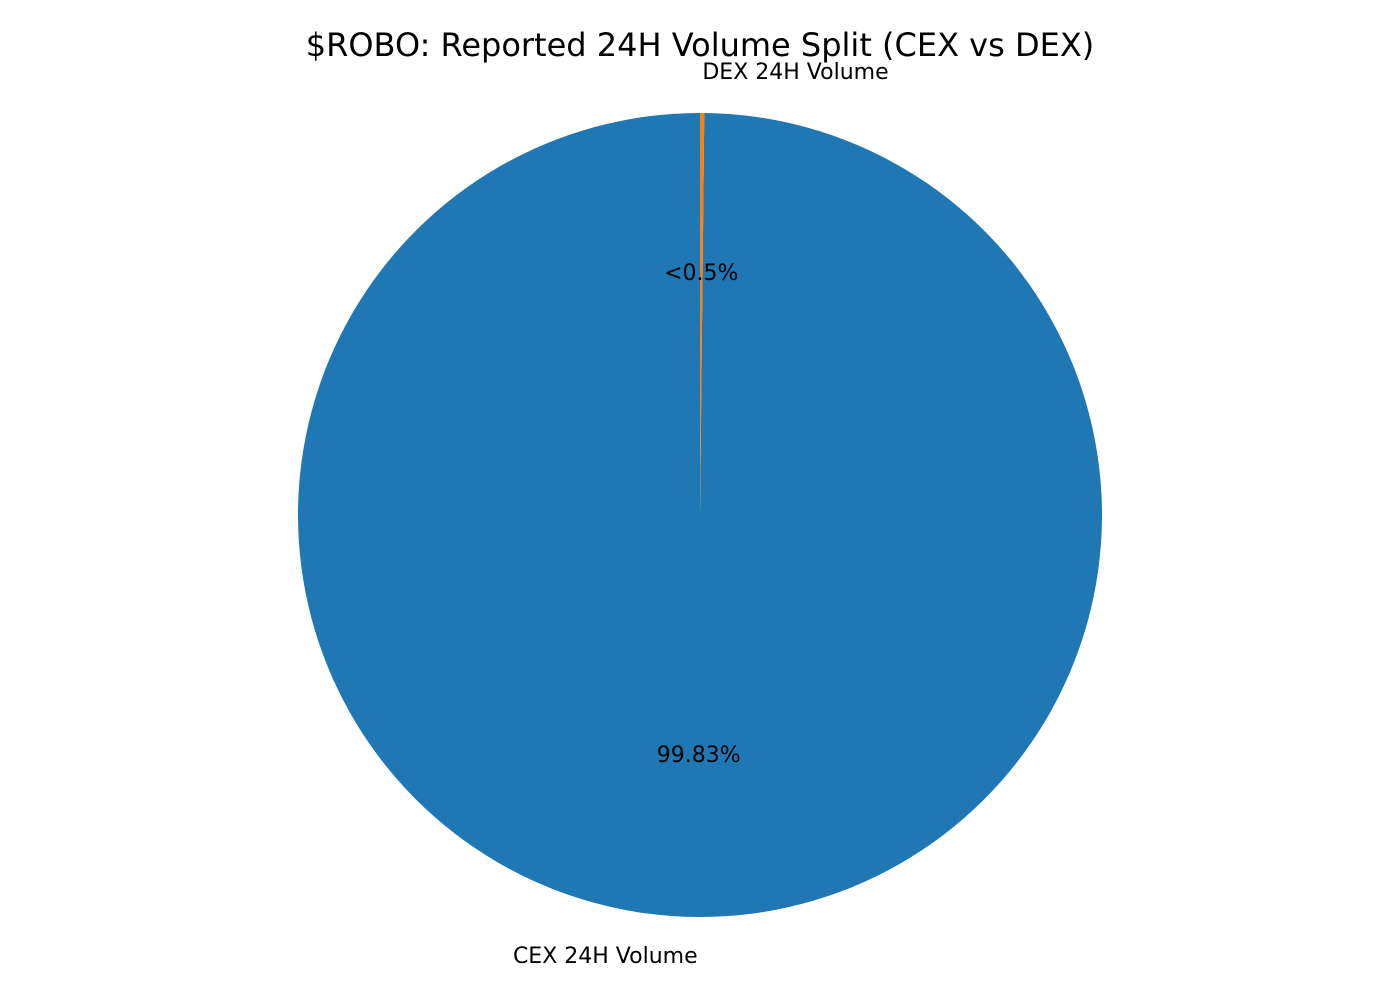  What do you see at coordinates (605, 956) in the screenshot?
I see `slice-label-cex: CEX 24H Volume` at bounding box center [605, 956].